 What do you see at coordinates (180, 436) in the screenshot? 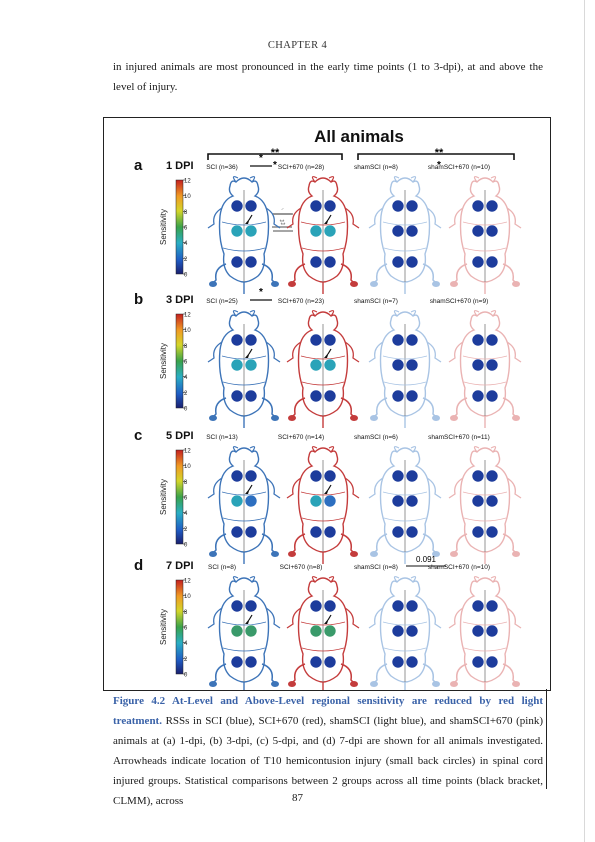
I see `panel-dpi-label: 5 DPI` at bounding box center [180, 436].